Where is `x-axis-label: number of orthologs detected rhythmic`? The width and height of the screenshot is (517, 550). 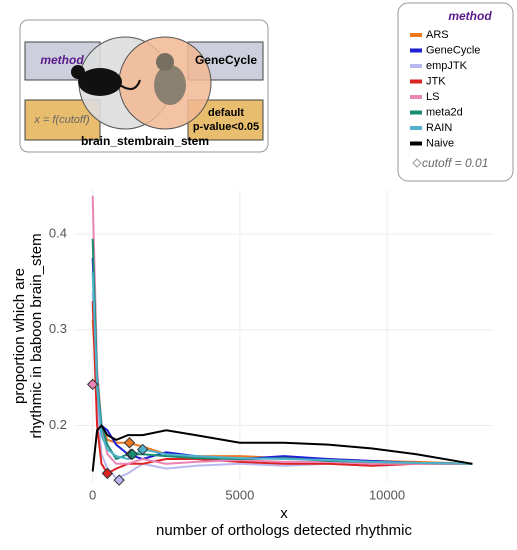
x-axis-label: number of orthologs detected rhythmic is located at coordinates (284, 530).